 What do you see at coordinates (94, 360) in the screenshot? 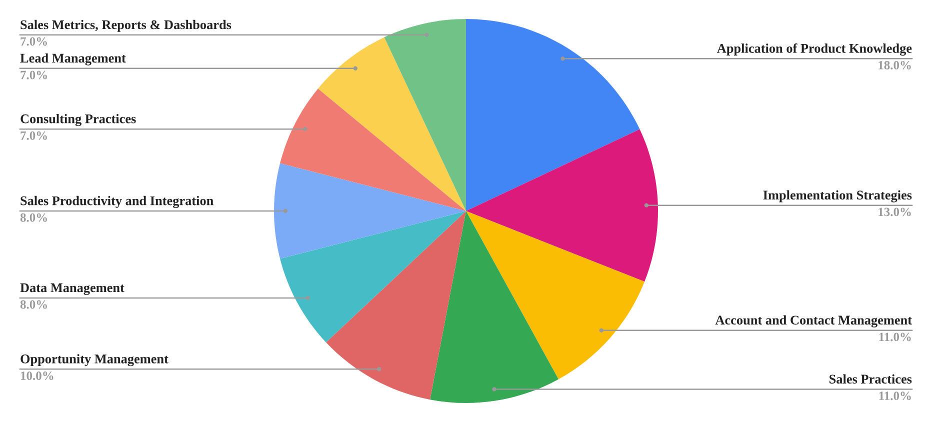
I see `slice-label: Opportunity Management` at bounding box center [94, 360].